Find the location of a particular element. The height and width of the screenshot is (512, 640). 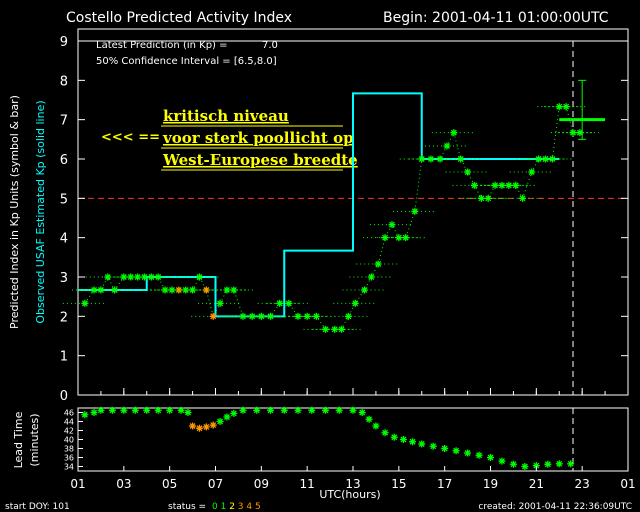

lead-y-tick-label: 36 is located at coordinates (69, 458).